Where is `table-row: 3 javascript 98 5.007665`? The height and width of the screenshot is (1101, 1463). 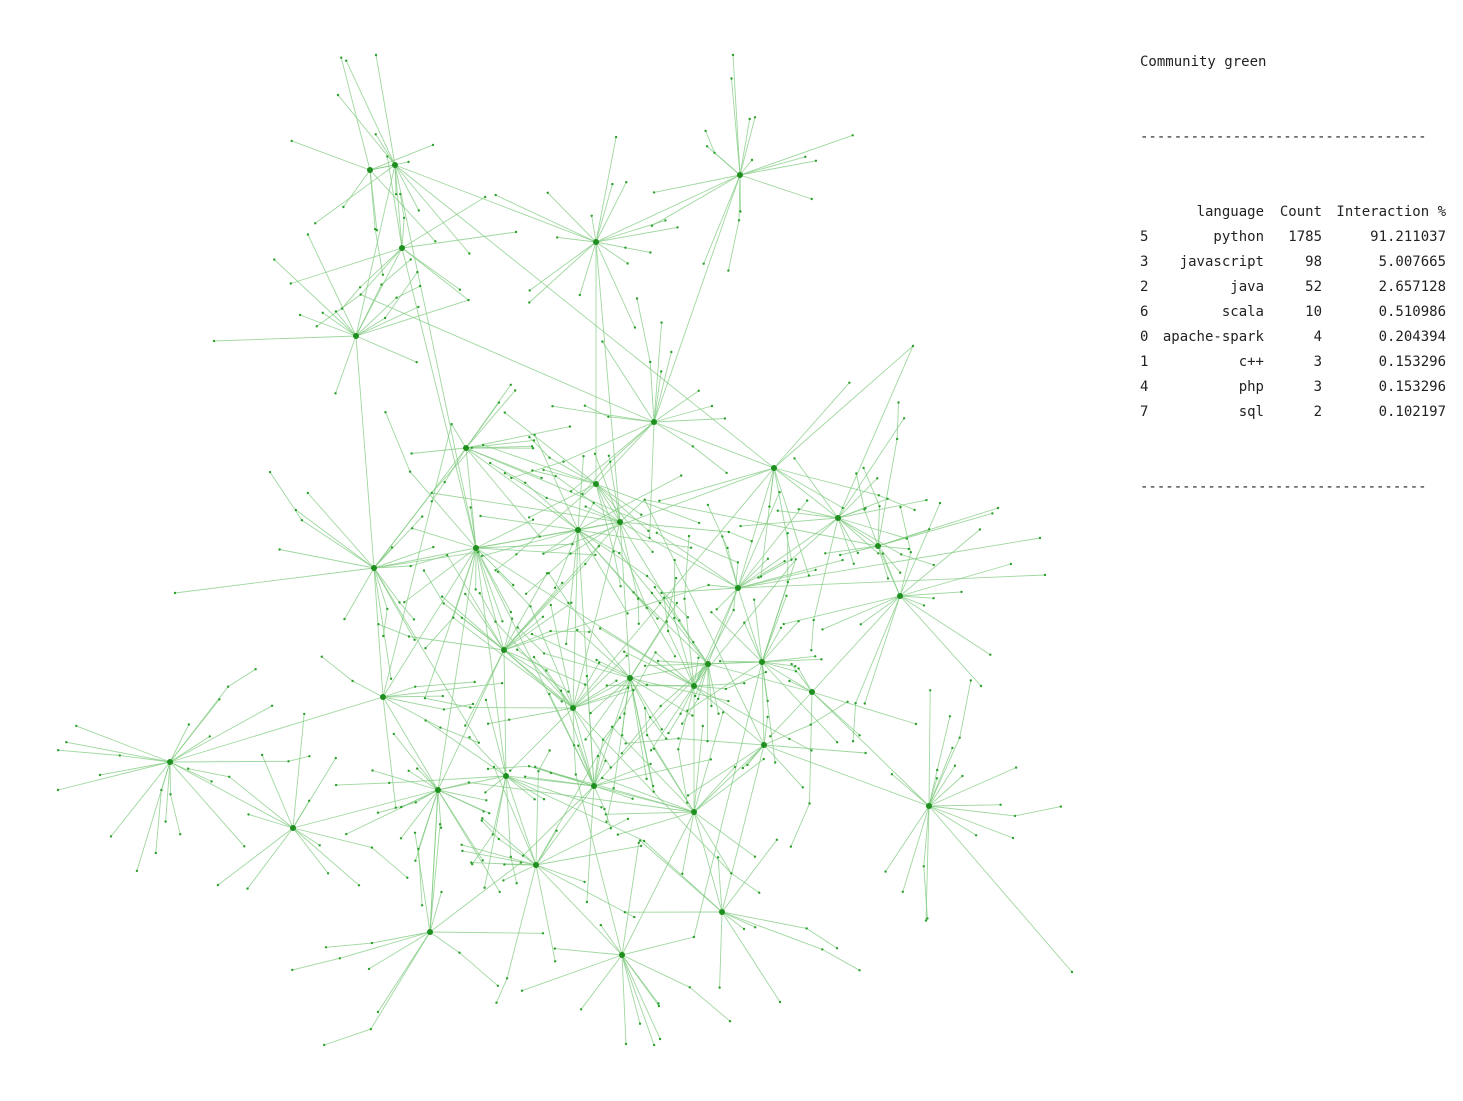
table-row: 3 javascript 98 5.007665 is located at coordinates (1293, 262).